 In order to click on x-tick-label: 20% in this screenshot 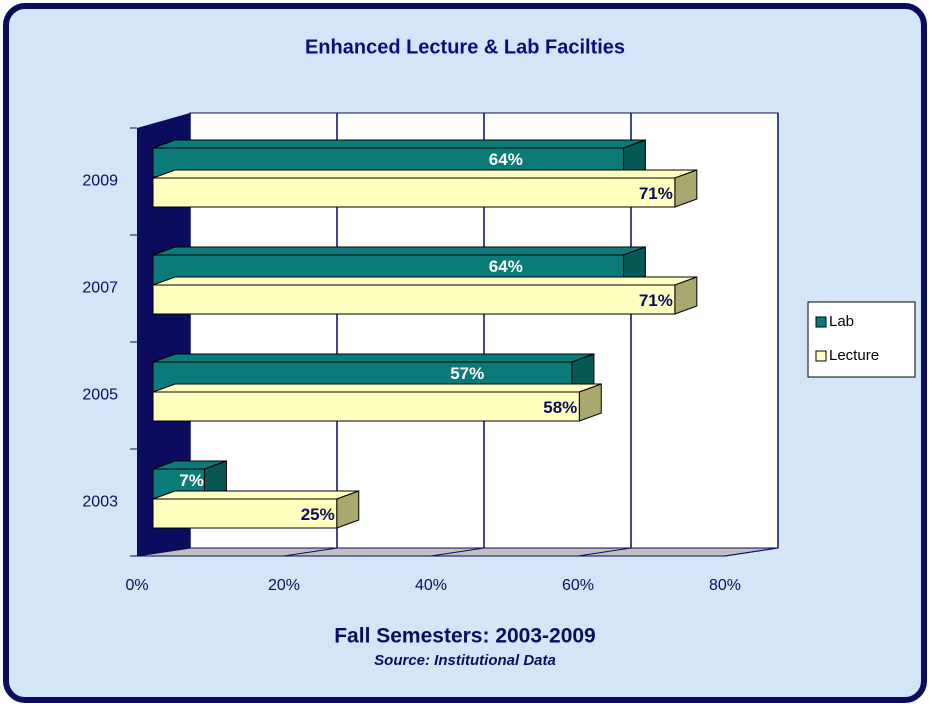, I will do `click(284, 585)`.